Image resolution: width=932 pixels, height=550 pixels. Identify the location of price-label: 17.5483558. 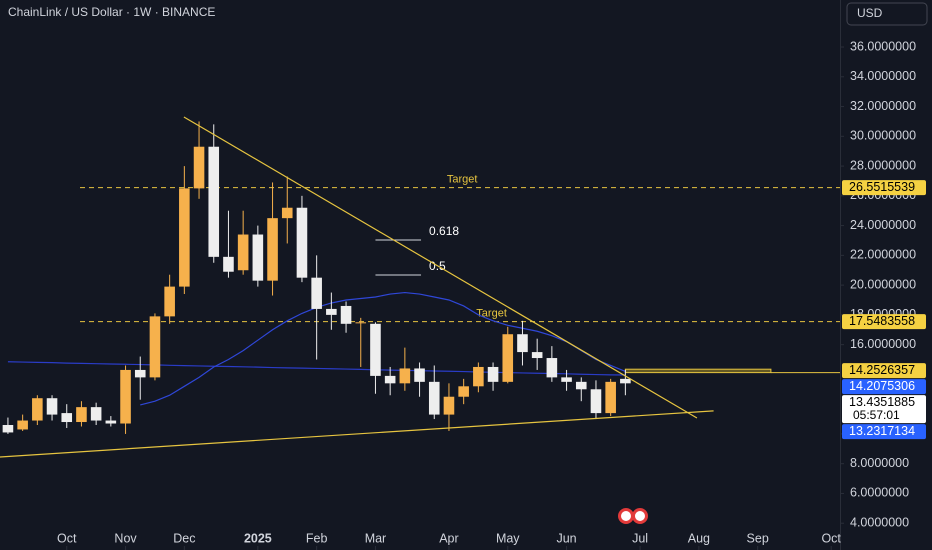
(882, 321).